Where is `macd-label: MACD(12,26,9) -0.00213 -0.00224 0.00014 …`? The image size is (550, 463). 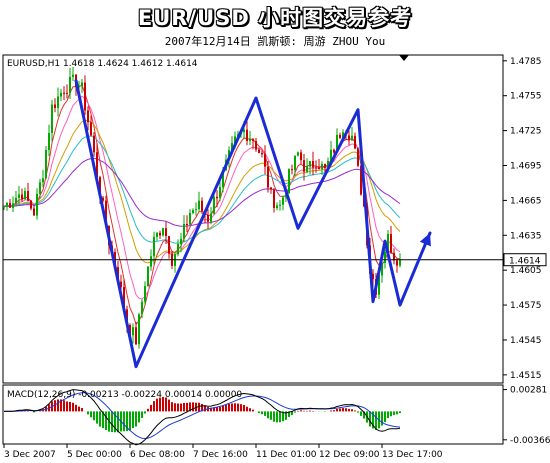 macd-label: MACD(12,26,9) -0.00213 -0.00224 0.00014 … is located at coordinates (124, 395).